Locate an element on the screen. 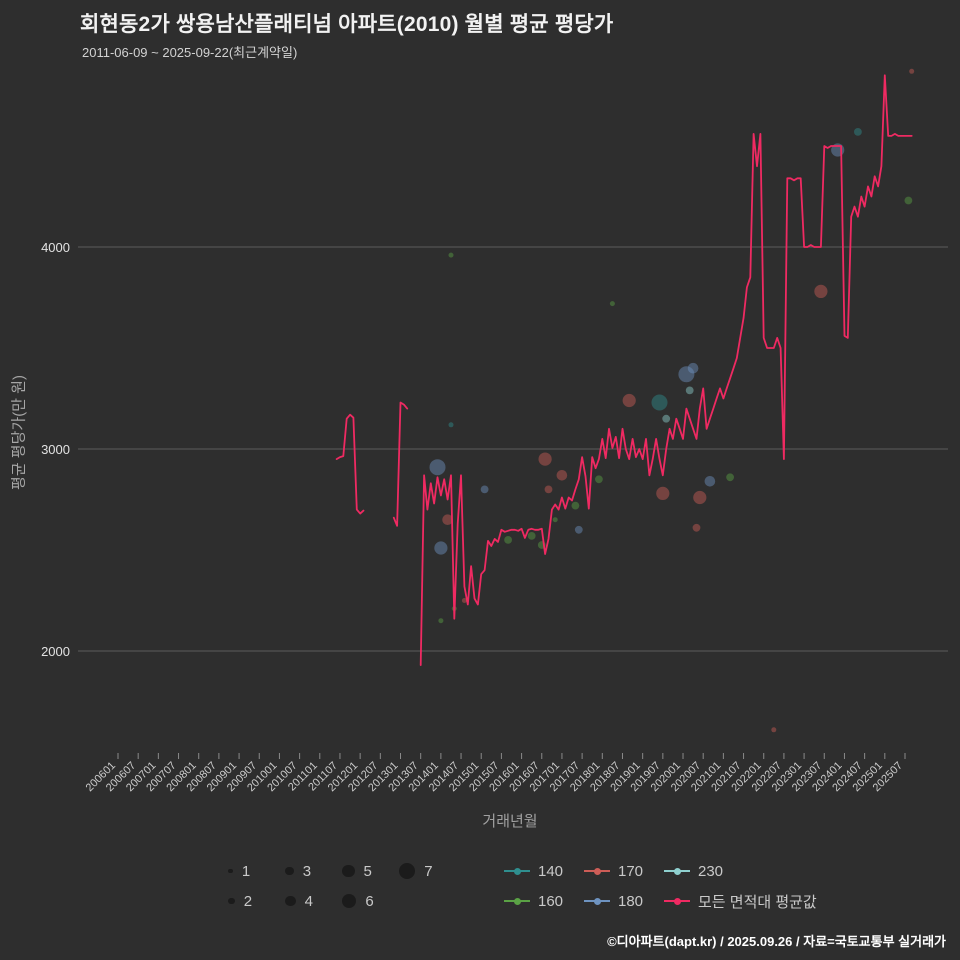  chart-title: 회현동2가 쌍용남산플래티넘 아파트(2010) 월별 평균 평당가 is located at coordinates (347, 24).